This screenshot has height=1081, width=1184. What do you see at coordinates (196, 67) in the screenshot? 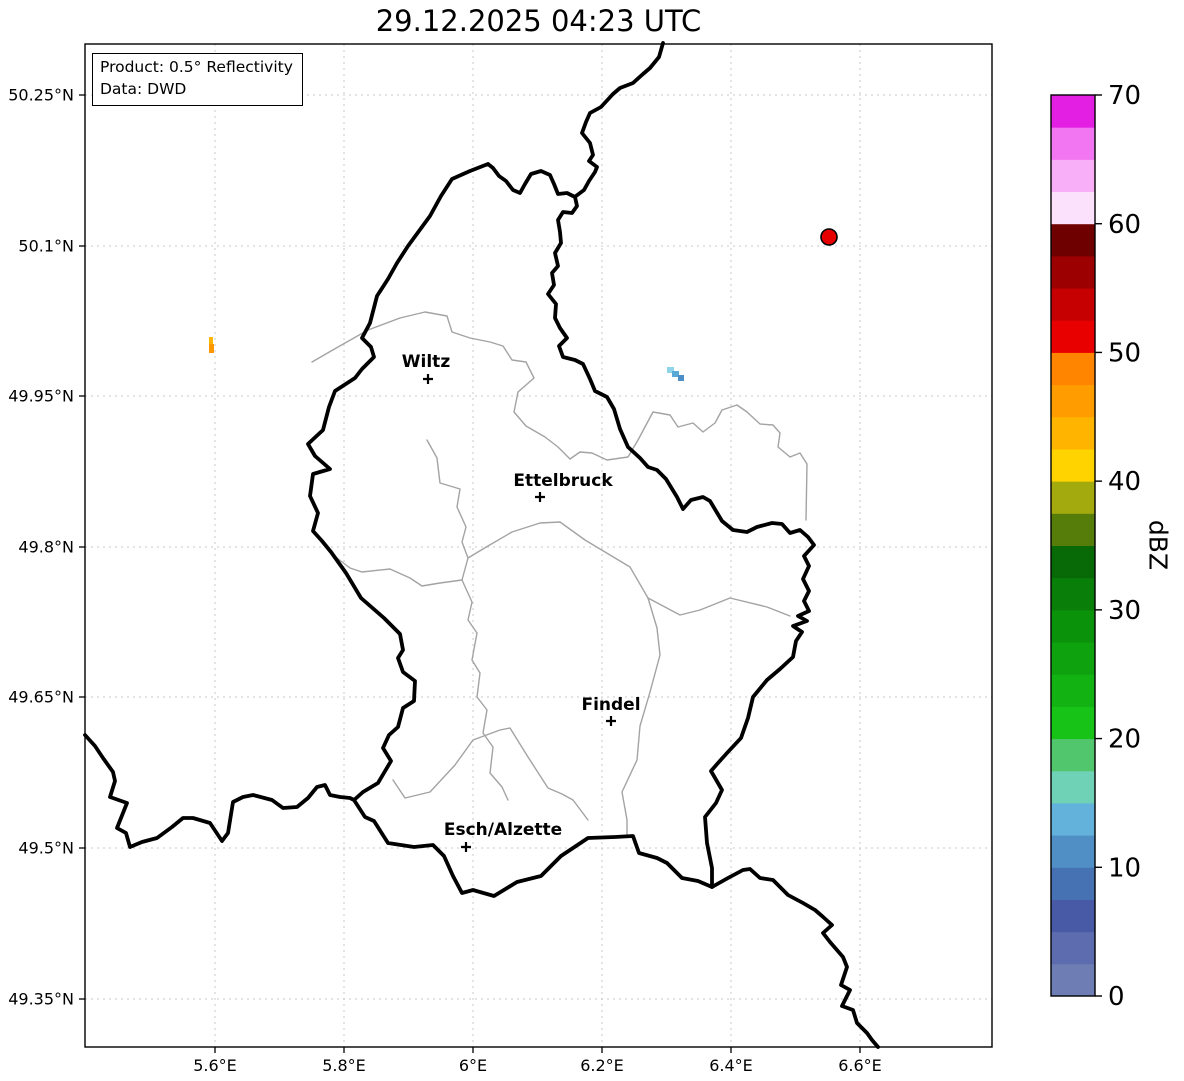
I see `product-info-line: Product: 0.5° Reflectivity` at bounding box center [196, 67].